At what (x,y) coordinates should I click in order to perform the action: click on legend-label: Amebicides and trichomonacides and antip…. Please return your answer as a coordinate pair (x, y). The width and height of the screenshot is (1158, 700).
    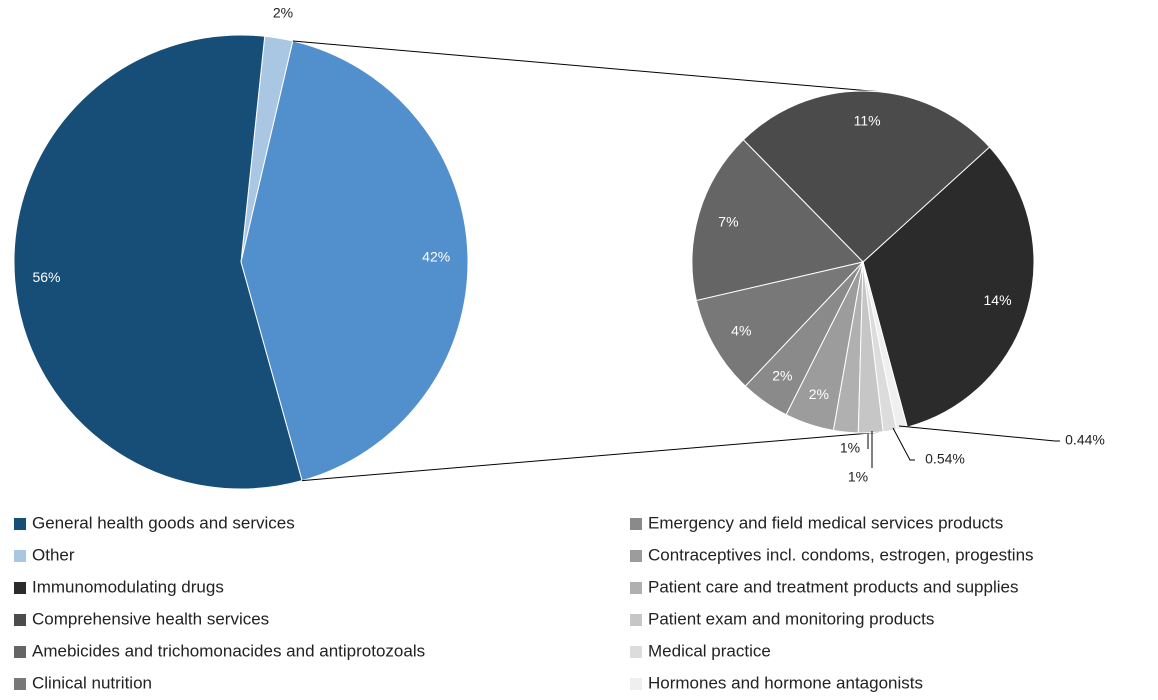
    Looking at the image, I should click on (228, 650).